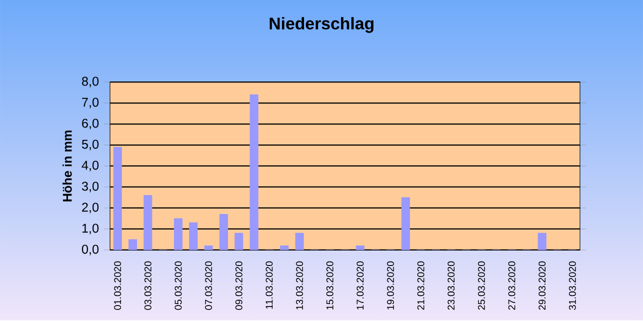  What do you see at coordinates (90, 103) in the screenshot?
I see `y-tick-label: 7,0` at bounding box center [90, 103].